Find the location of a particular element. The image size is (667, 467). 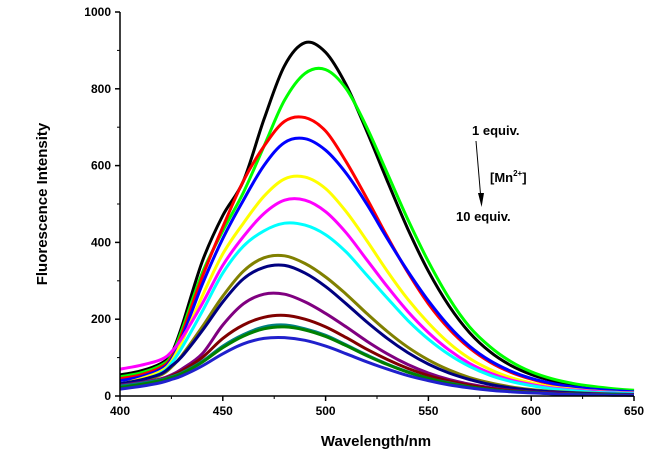

annotation-middle-superscript: 2+ is located at coordinates (517, 173).